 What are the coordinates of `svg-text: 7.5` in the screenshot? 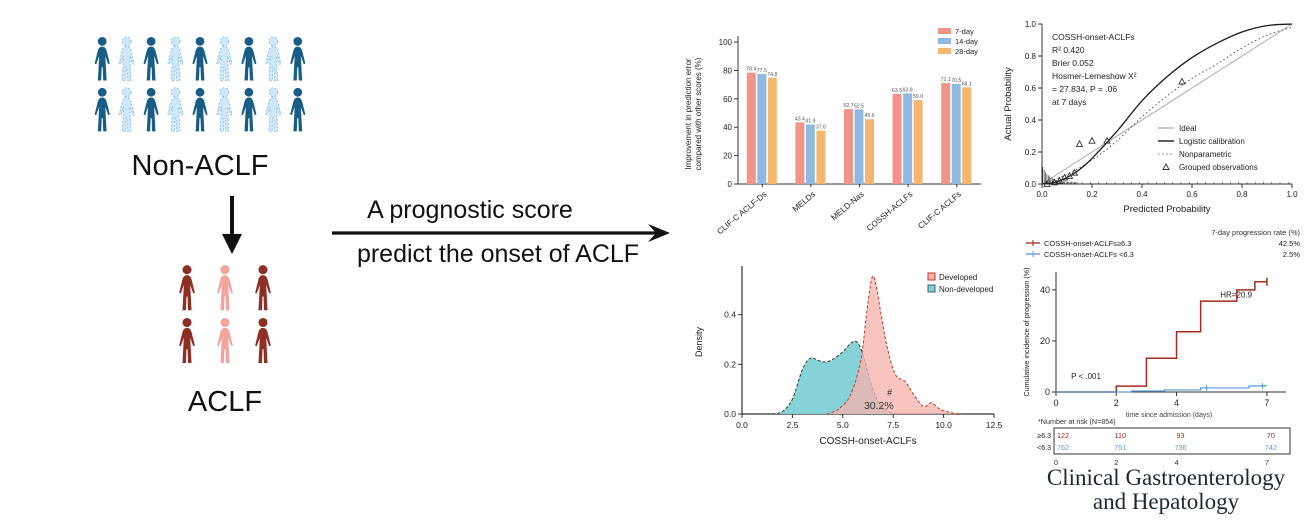 It's located at (893, 425).